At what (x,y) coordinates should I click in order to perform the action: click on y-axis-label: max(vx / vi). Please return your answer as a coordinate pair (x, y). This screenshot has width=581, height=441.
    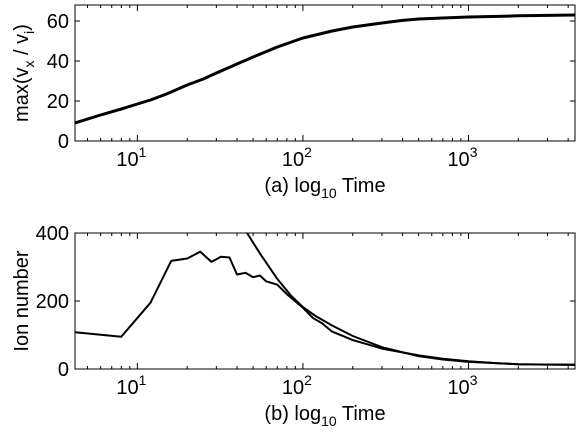
    Looking at the image, I should click on (24, 73).